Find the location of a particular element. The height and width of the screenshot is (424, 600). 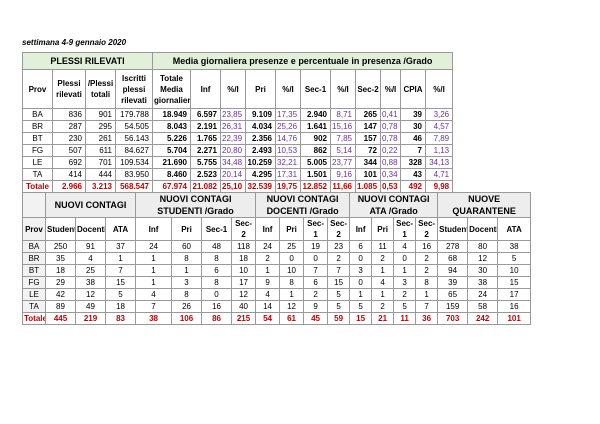

cell: 9 is located at coordinates (268, 282).